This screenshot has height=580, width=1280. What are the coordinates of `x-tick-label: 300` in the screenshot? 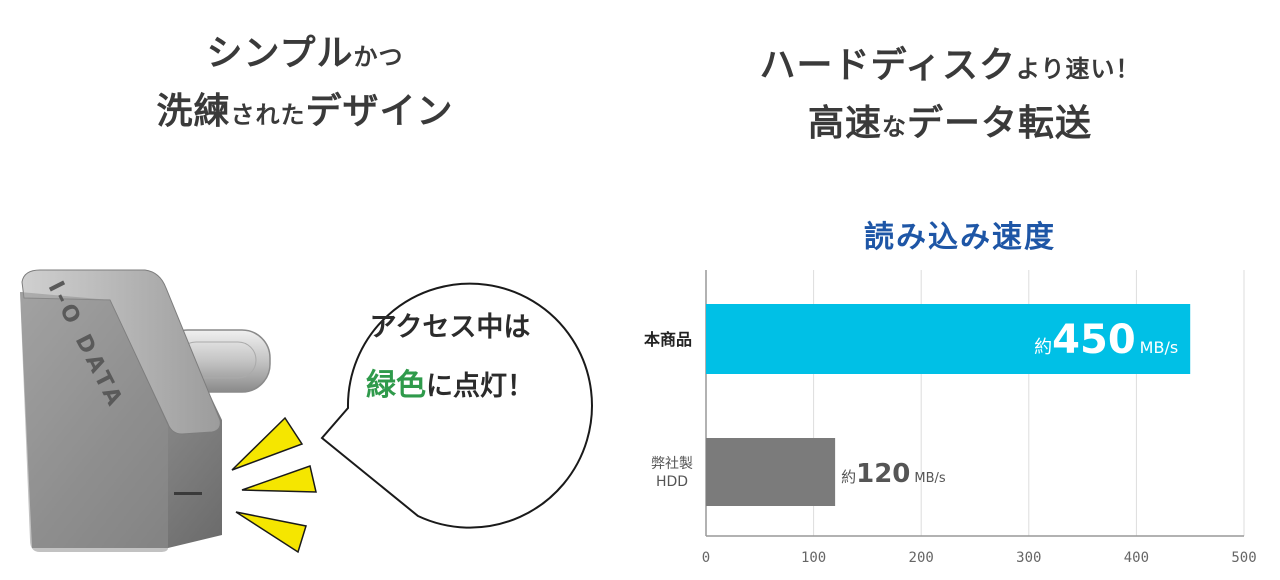 It's located at (1028, 558).